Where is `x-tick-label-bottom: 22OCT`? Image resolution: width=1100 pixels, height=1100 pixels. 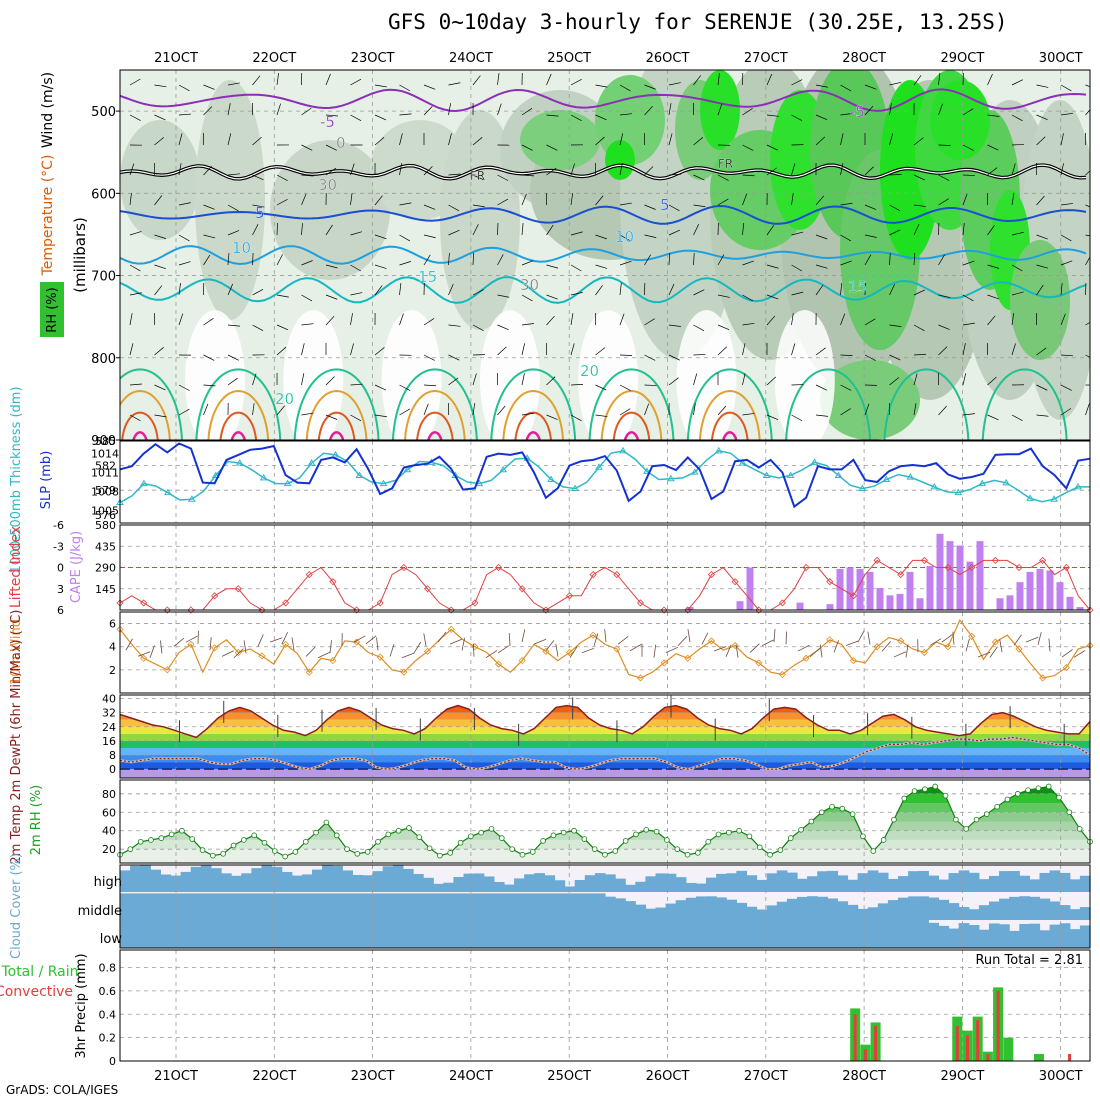
x-tick-label-bottom: 22OCT is located at coordinates (274, 1076).